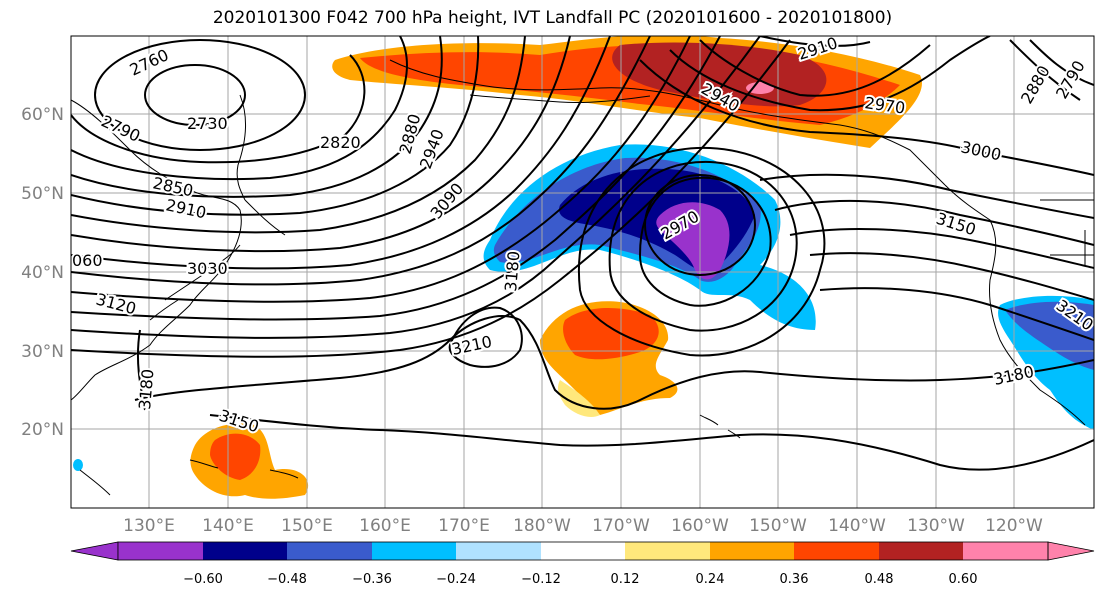 This screenshot has height=601, width=1105. What do you see at coordinates (307, 526) in the screenshot?
I see `lon-label-150e: 150°E` at bounding box center [307, 526].